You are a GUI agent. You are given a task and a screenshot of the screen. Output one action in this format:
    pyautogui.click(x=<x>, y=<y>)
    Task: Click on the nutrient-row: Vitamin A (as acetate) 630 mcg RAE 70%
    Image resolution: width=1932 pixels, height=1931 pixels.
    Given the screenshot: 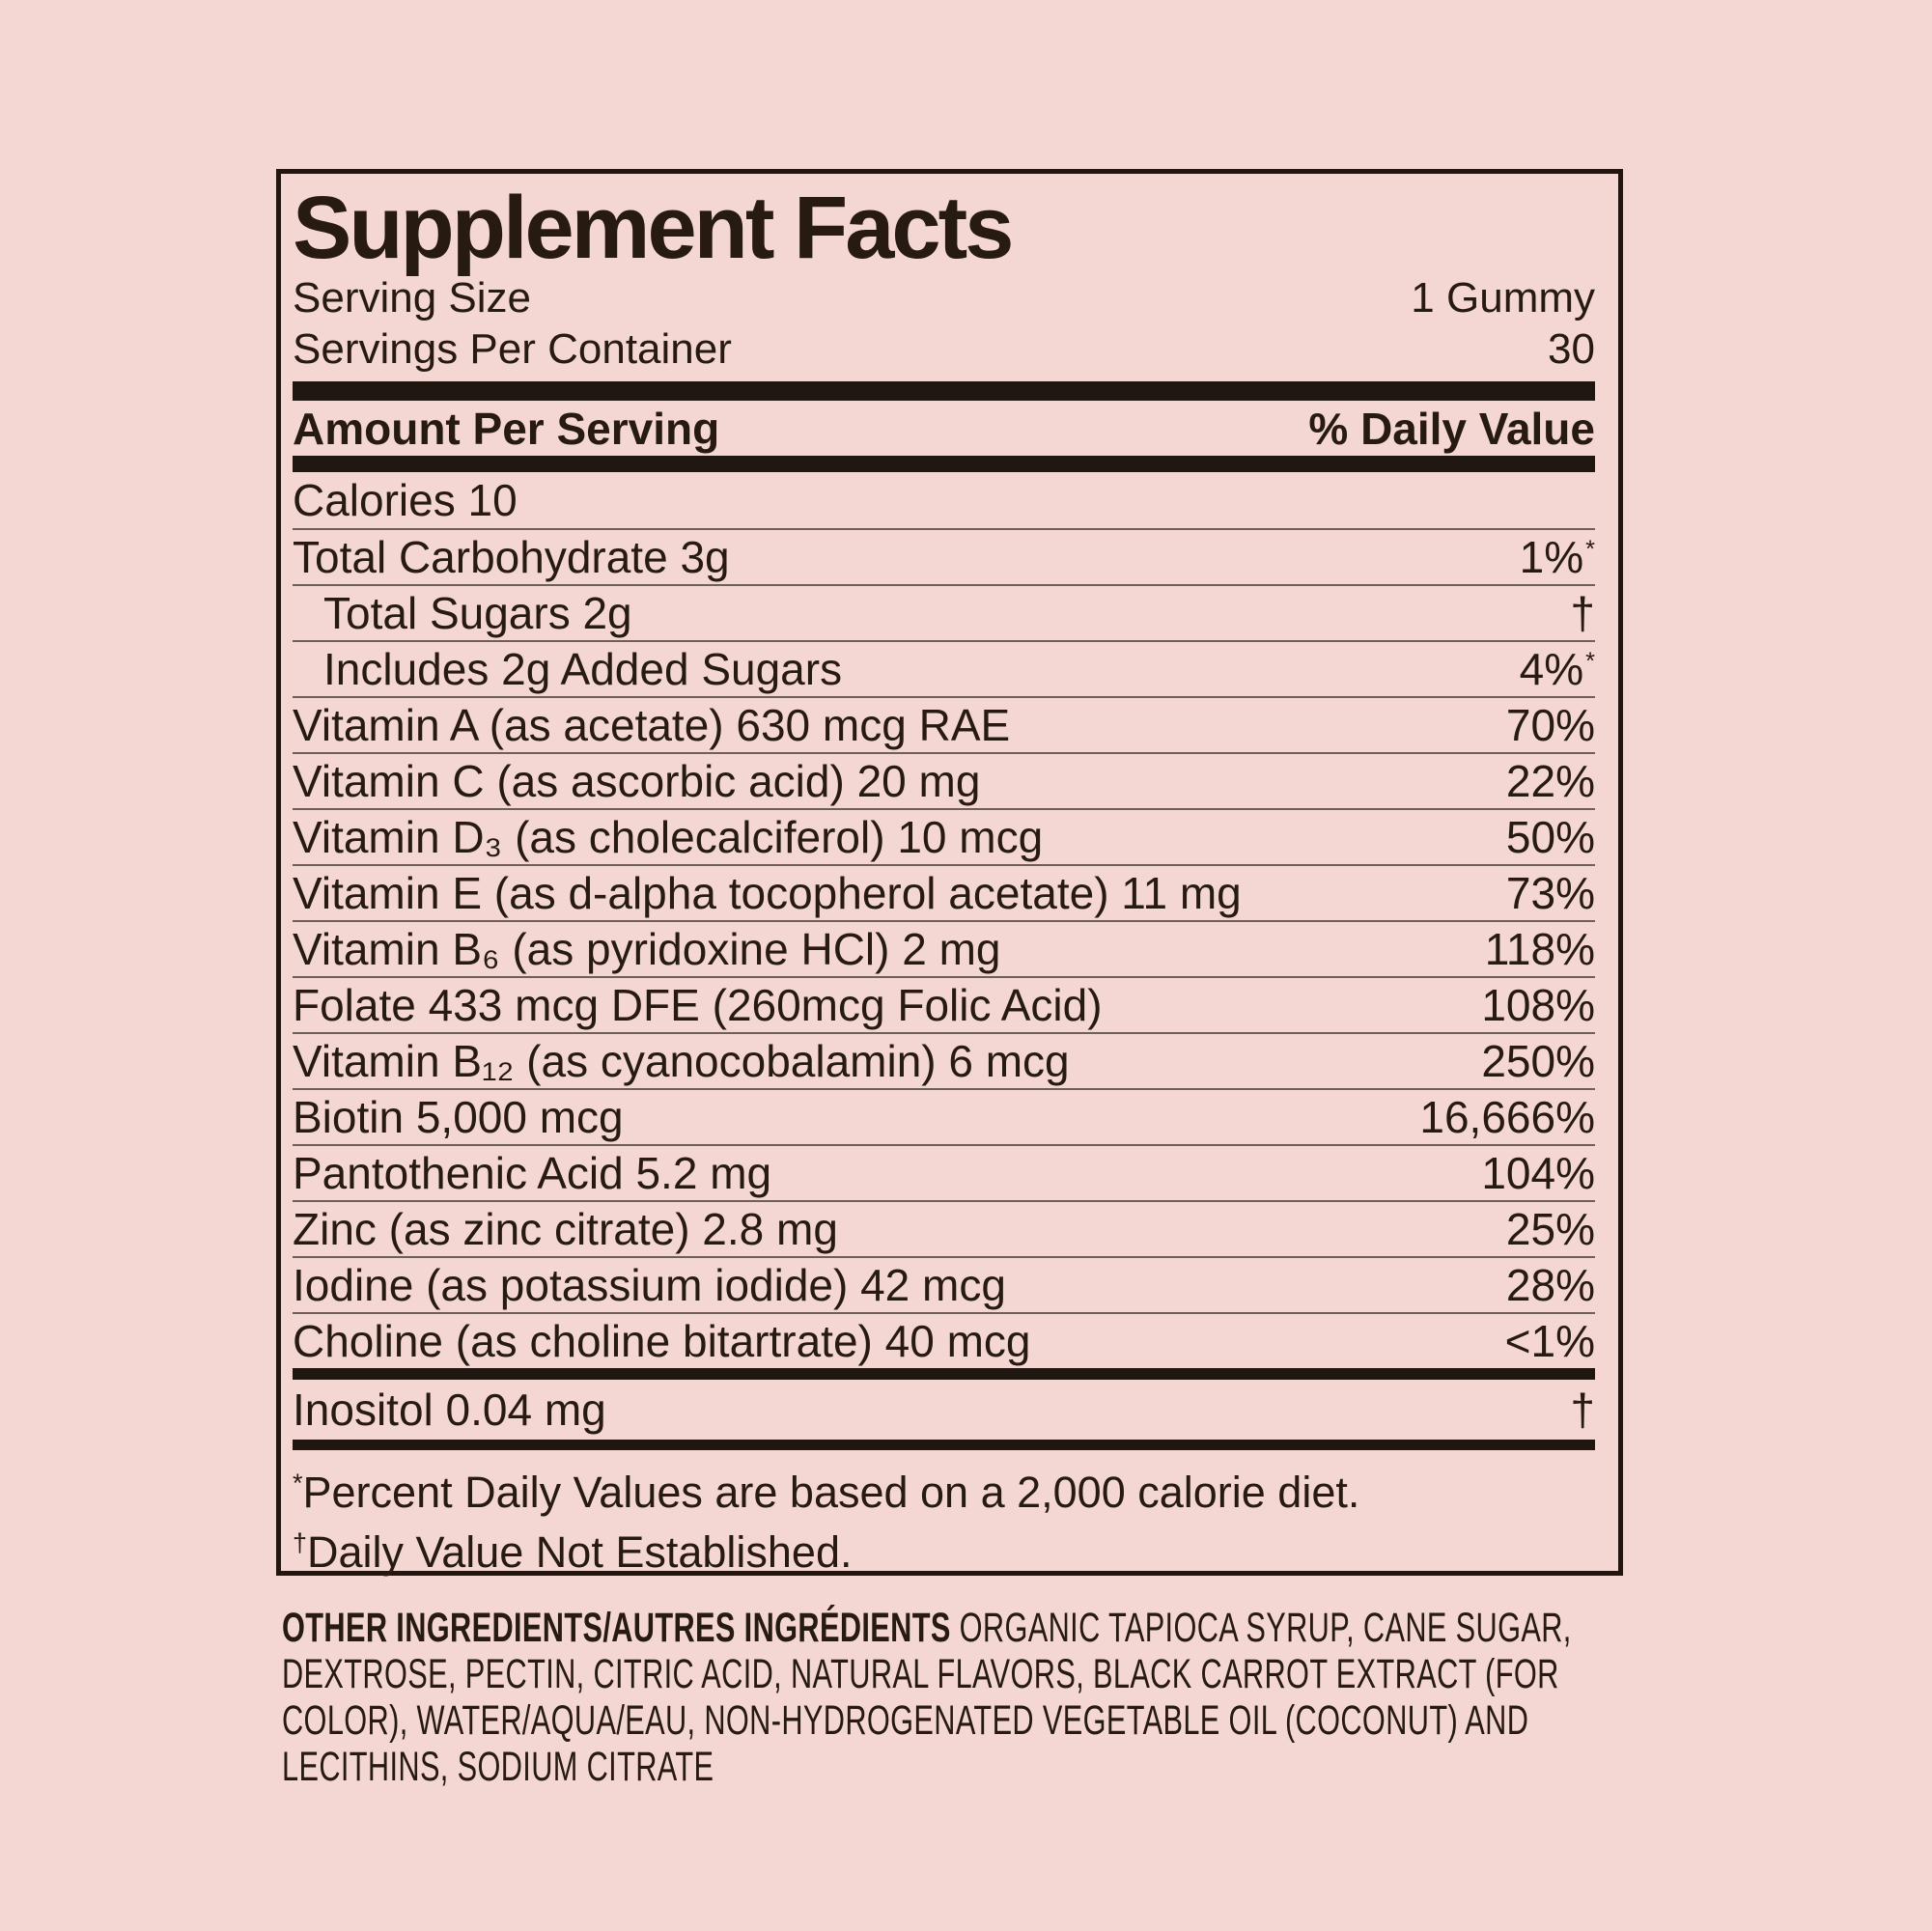 What is the action you would take?
    pyautogui.click(x=944, y=724)
    